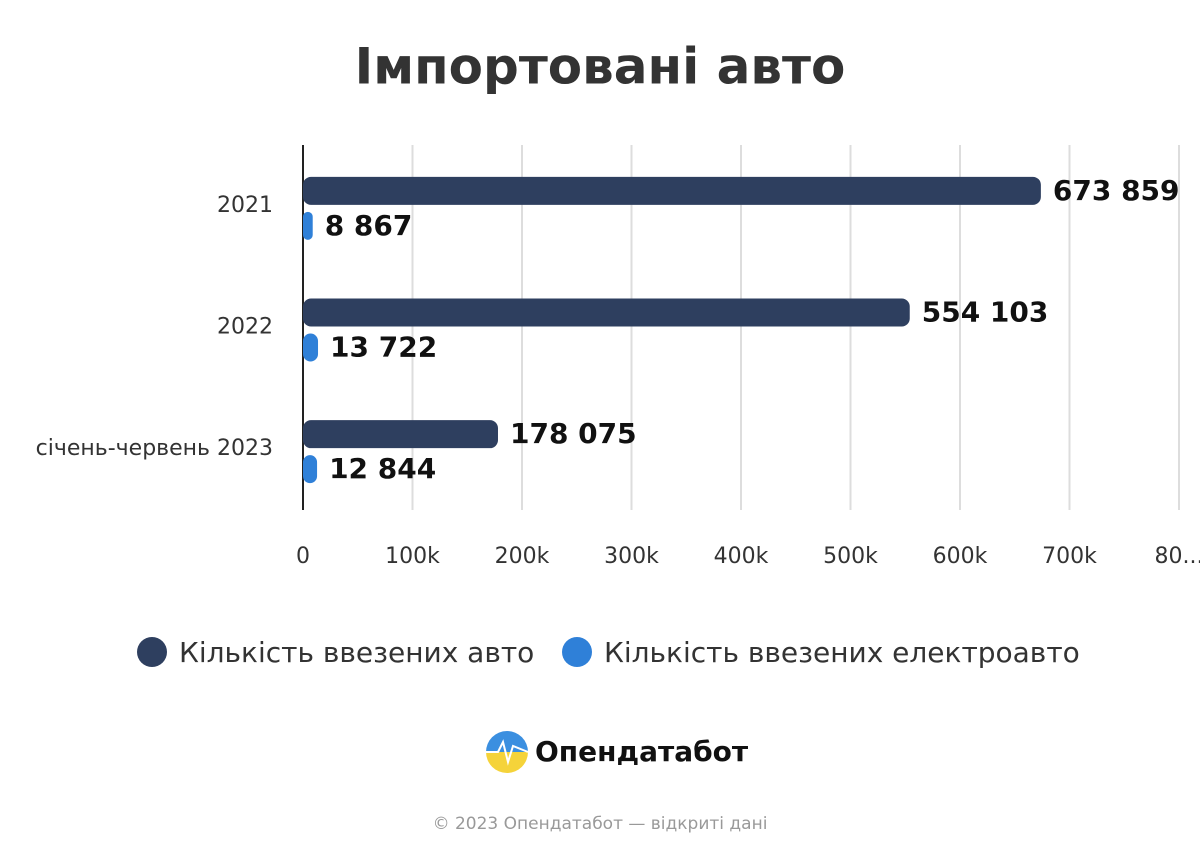  Describe the element at coordinates (303, 556) in the screenshot. I see `x-tick-label: 0` at that location.